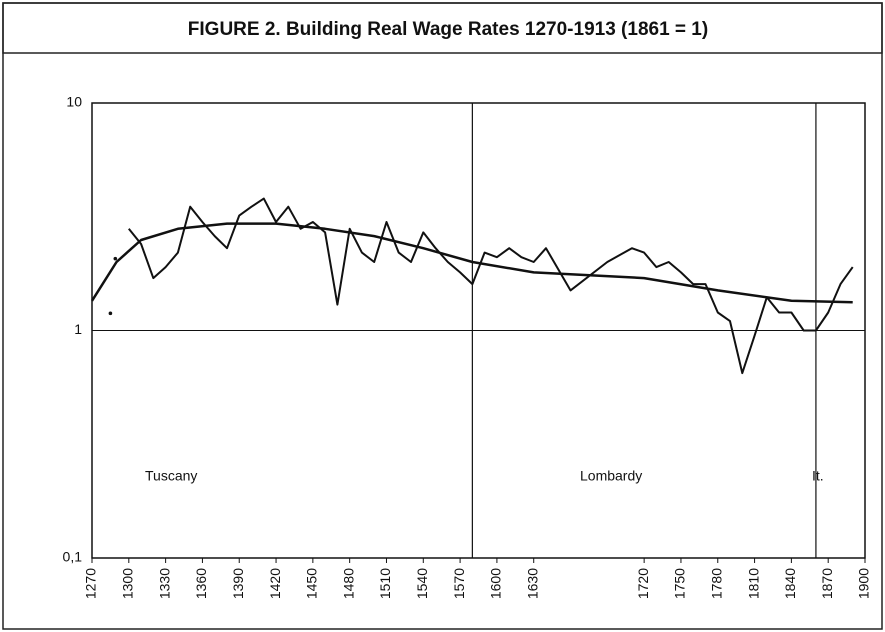  What do you see at coordinates (164, 583) in the screenshot?
I see `x-tick-label: 1330` at bounding box center [164, 583].